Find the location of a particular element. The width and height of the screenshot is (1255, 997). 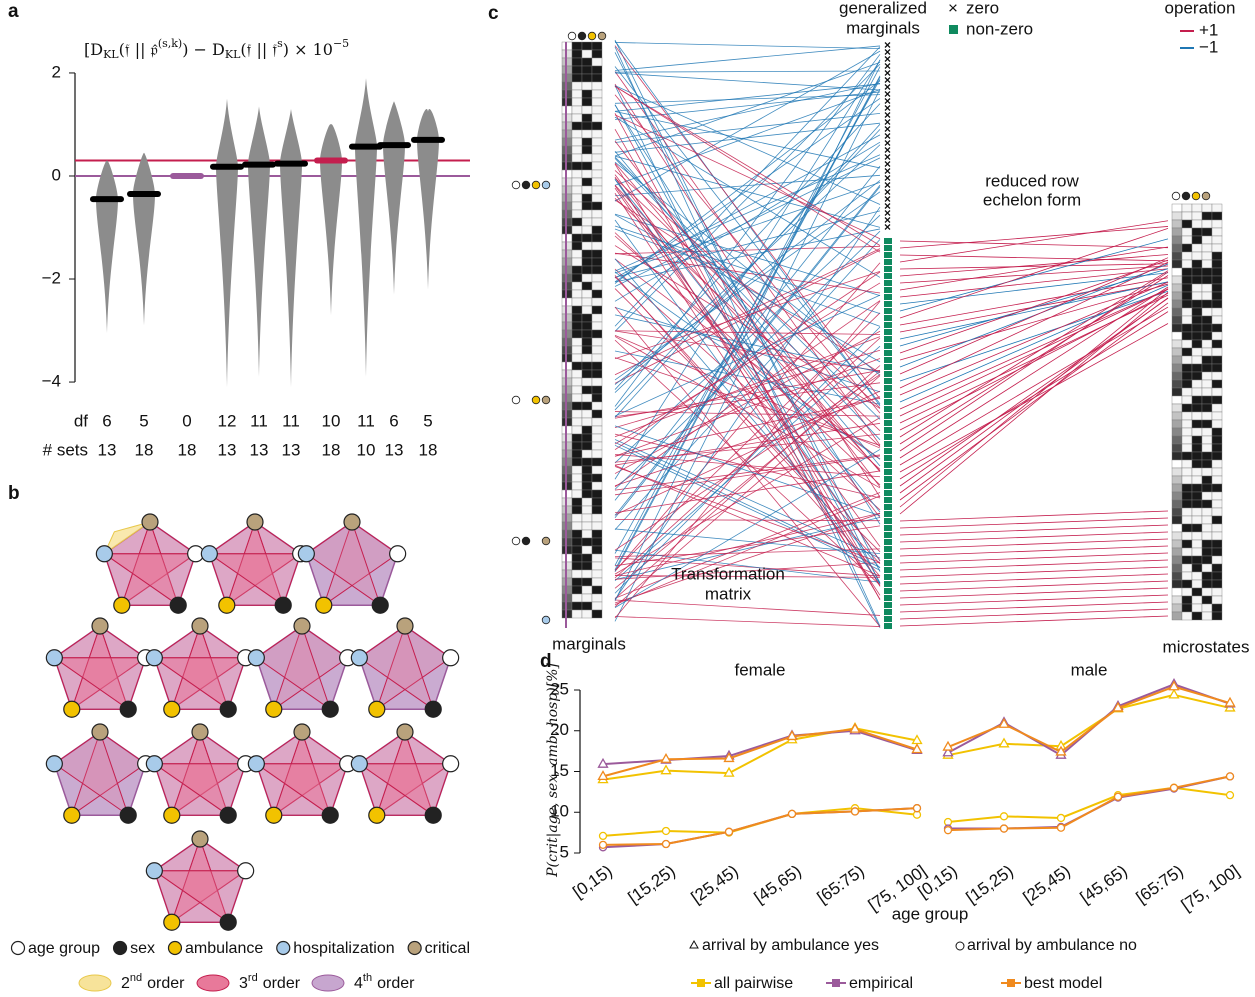

df-value: 11 is located at coordinates (366, 420).